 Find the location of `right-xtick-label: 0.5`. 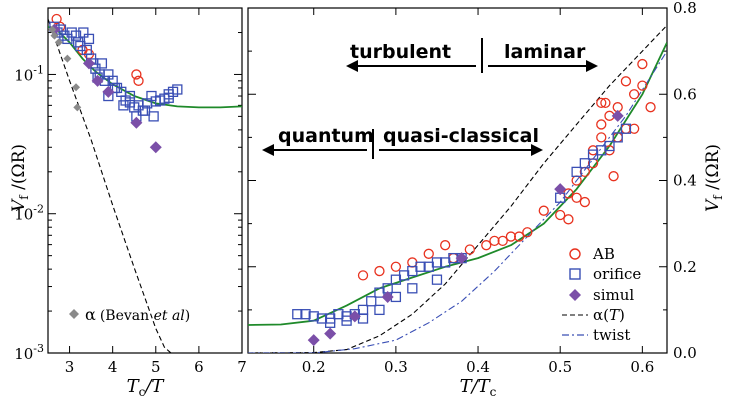

right-xtick-label: 0.5 is located at coordinates (560, 367).